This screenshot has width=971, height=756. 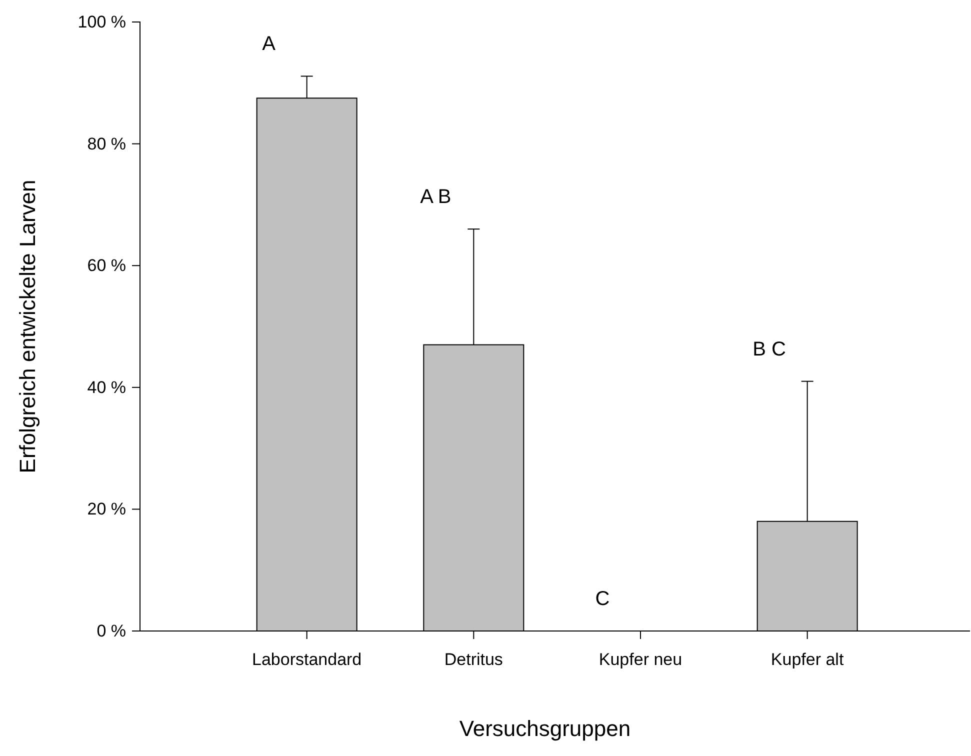 I want to click on y-tick-label: 0 %, so click(x=111, y=630).